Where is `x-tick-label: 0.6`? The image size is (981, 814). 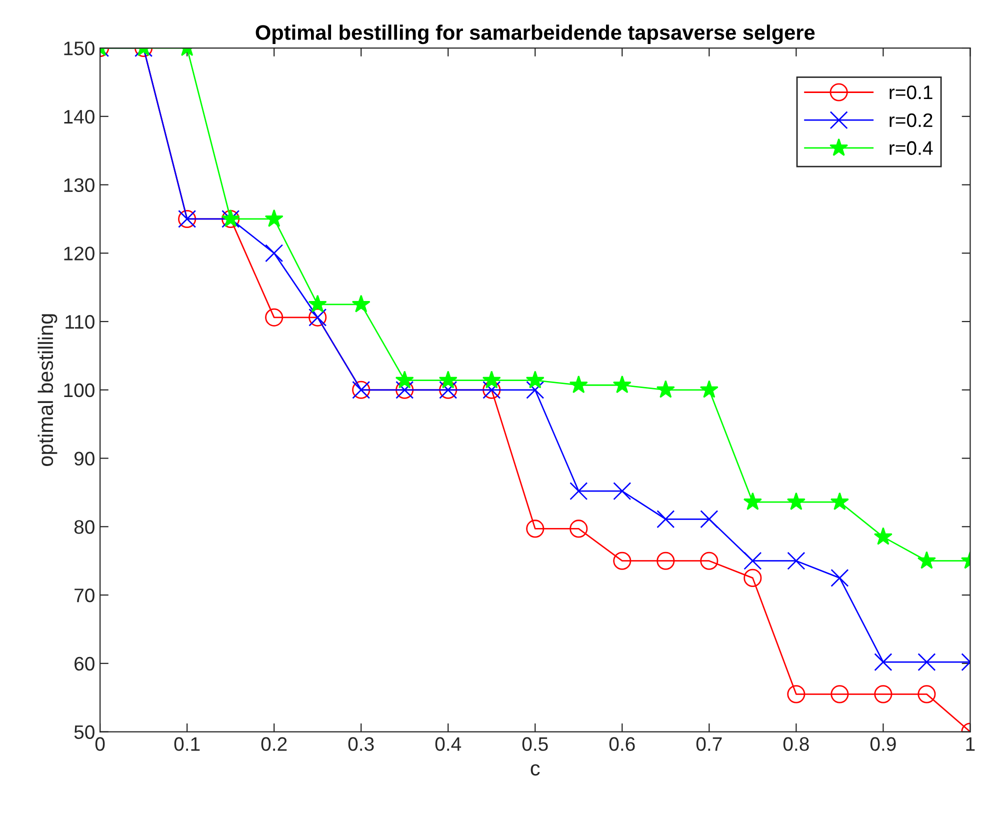 x-tick-label: 0.6 is located at coordinates (622, 744).